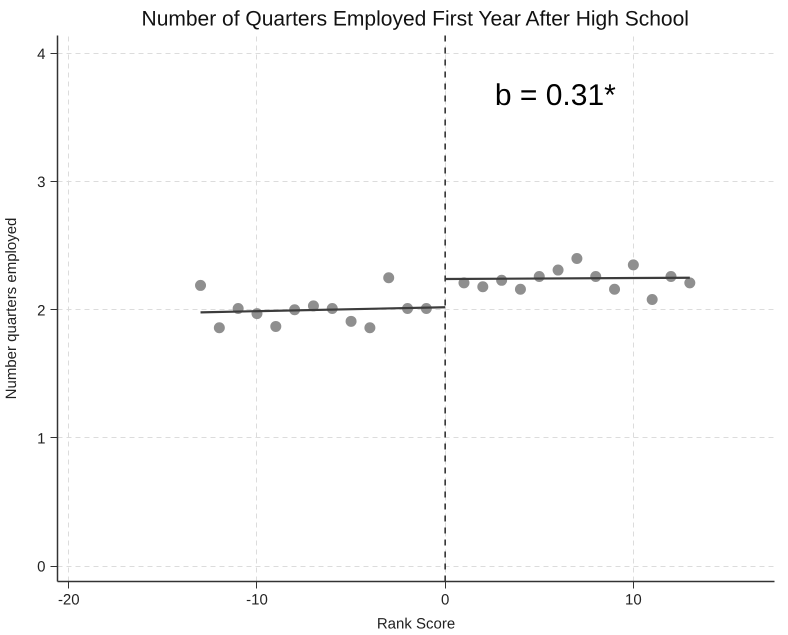 Image resolution: width=788 pixels, height=635 pixels. I want to click on x-tick-label: 0, so click(445, 600).